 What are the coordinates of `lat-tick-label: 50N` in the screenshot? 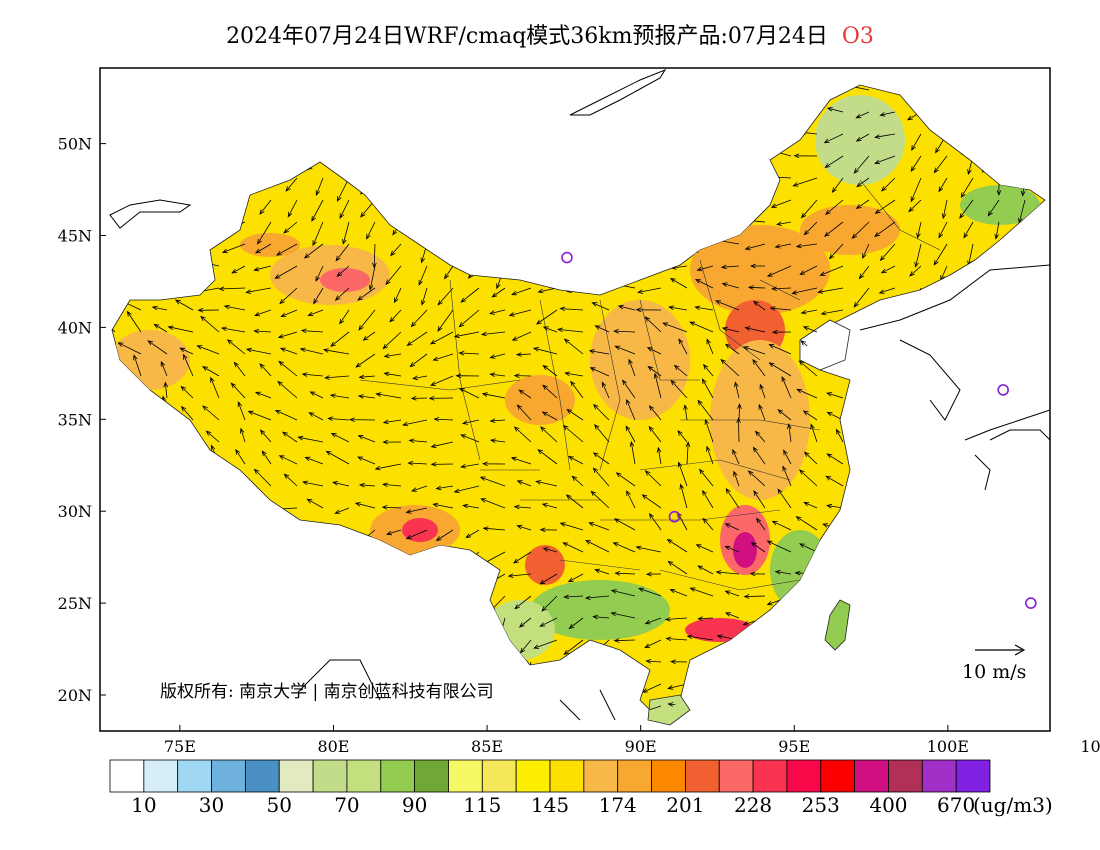 It's located at (75, 144).